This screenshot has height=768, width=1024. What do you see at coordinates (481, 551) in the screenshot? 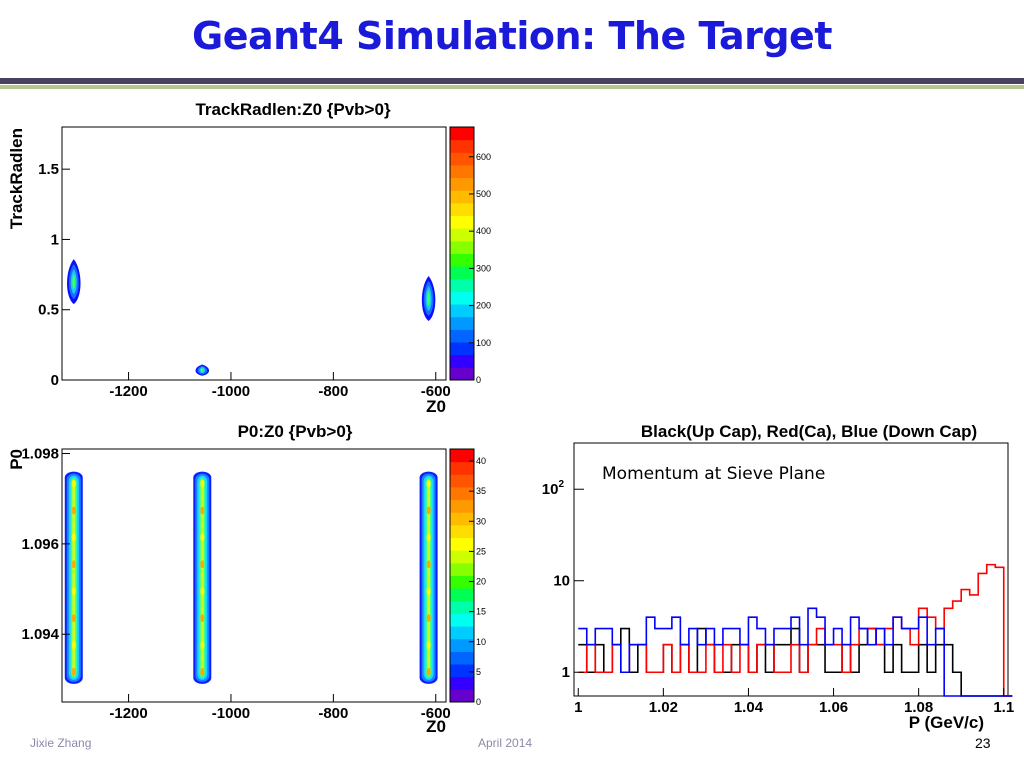
I see `color-scale-tick-label: 25` at bounding box center [481, 551].